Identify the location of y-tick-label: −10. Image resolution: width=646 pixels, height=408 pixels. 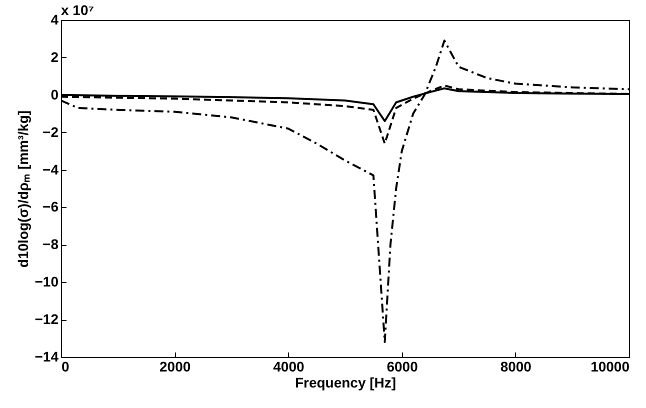
(46, 282).